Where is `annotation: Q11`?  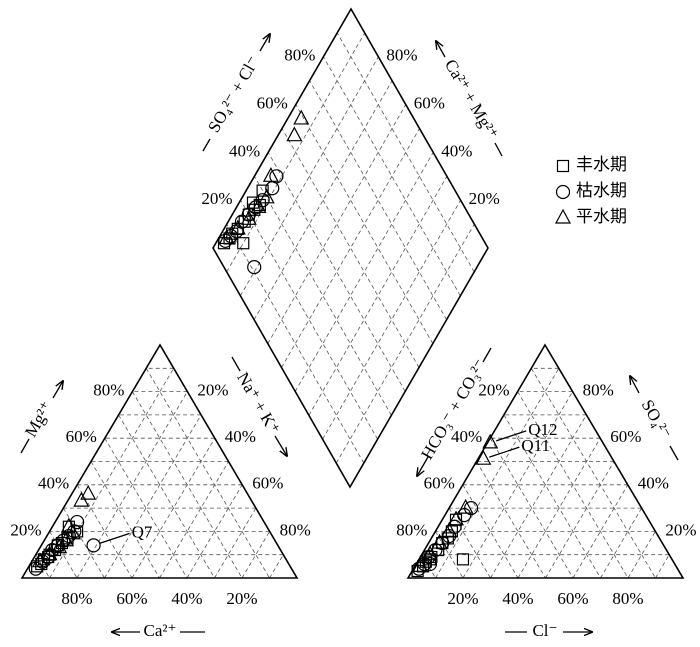
annotation: Q11 is located at coordinates (535, 445).